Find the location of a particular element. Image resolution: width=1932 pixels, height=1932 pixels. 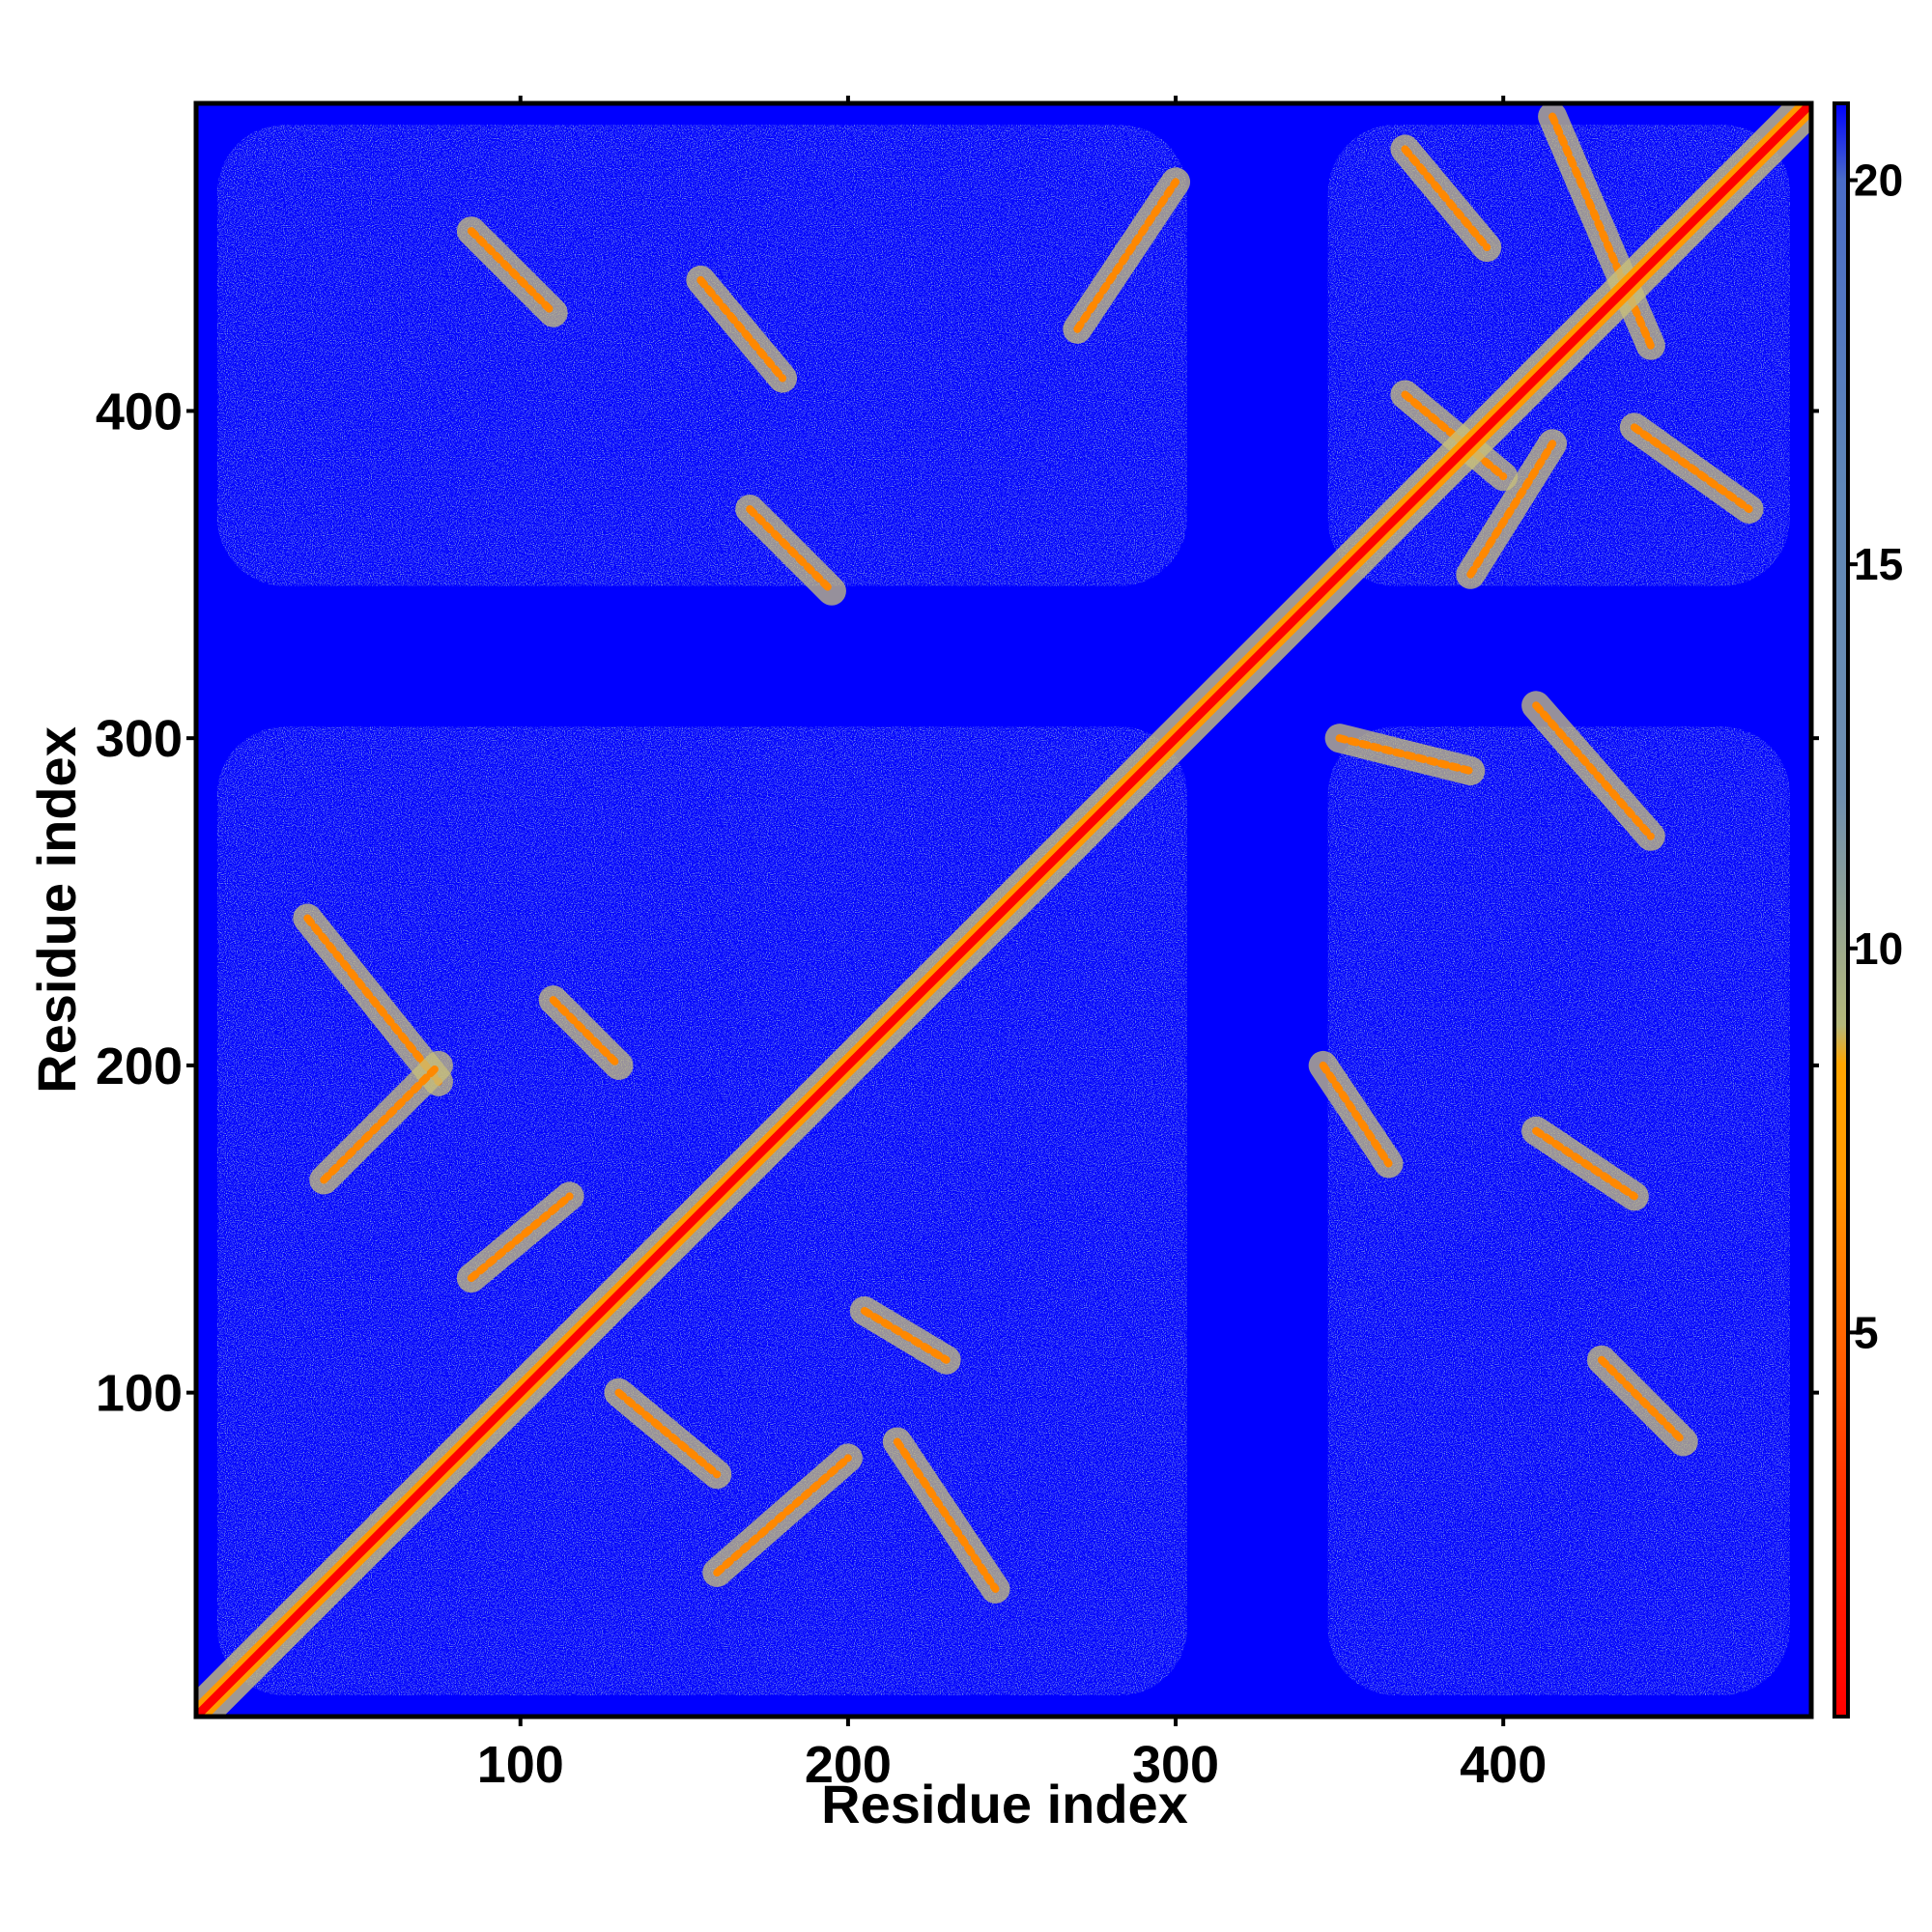

y-tick-label: 300 is located at coordinates (139, 739).